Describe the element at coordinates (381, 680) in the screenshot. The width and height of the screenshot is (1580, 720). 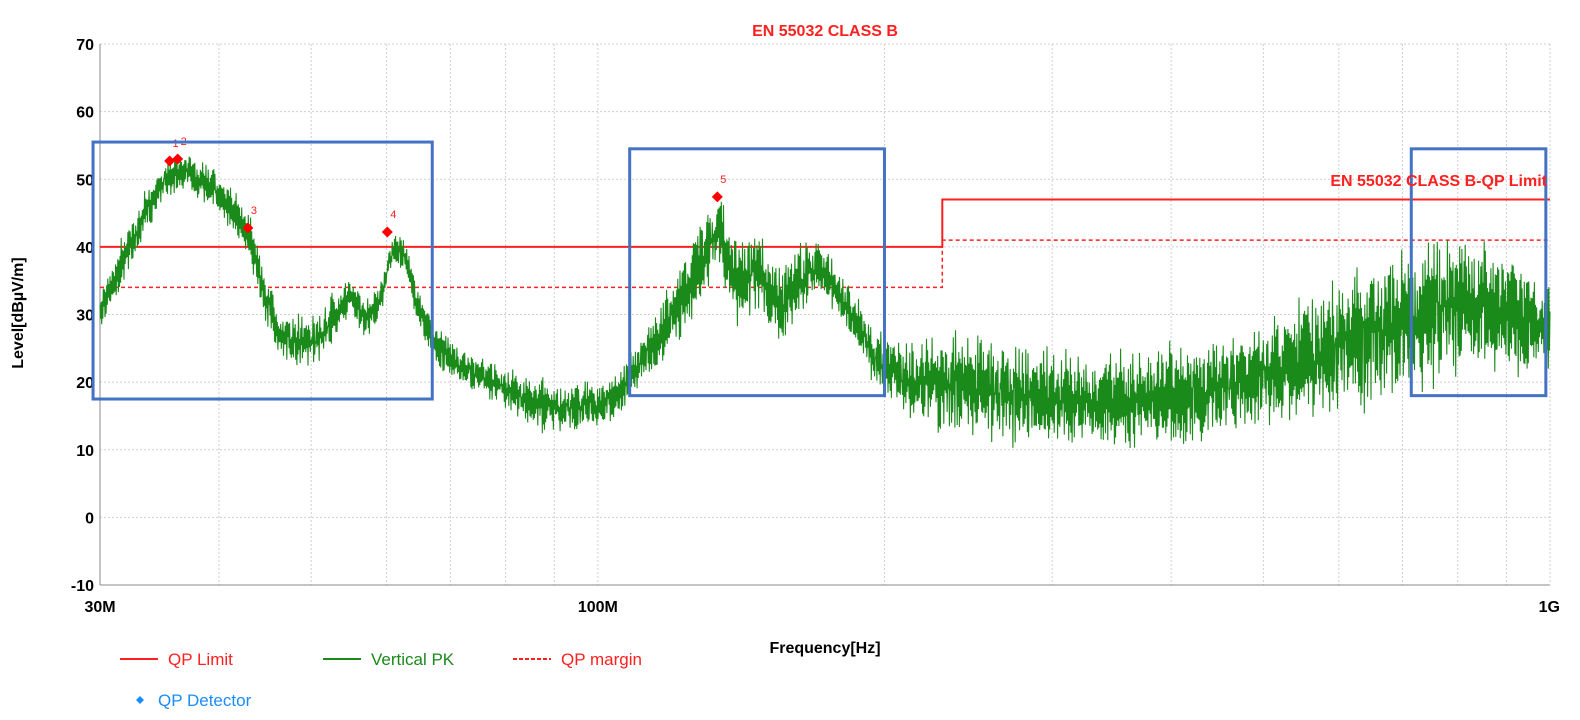
I see `legend: QP Limit Vertical PK QP margin QP Detector` at that location.